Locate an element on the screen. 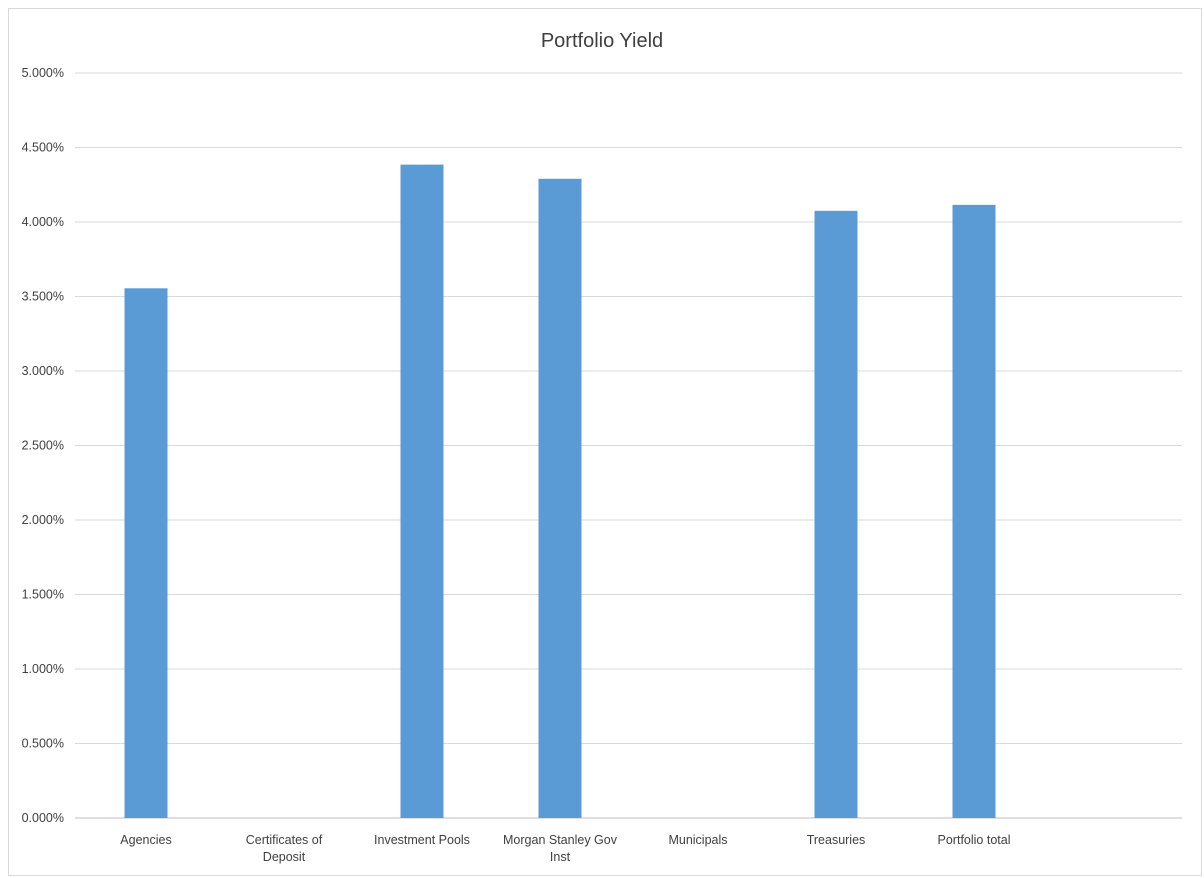  x-category-label: Certificates of is located at coordinates (284, 840).